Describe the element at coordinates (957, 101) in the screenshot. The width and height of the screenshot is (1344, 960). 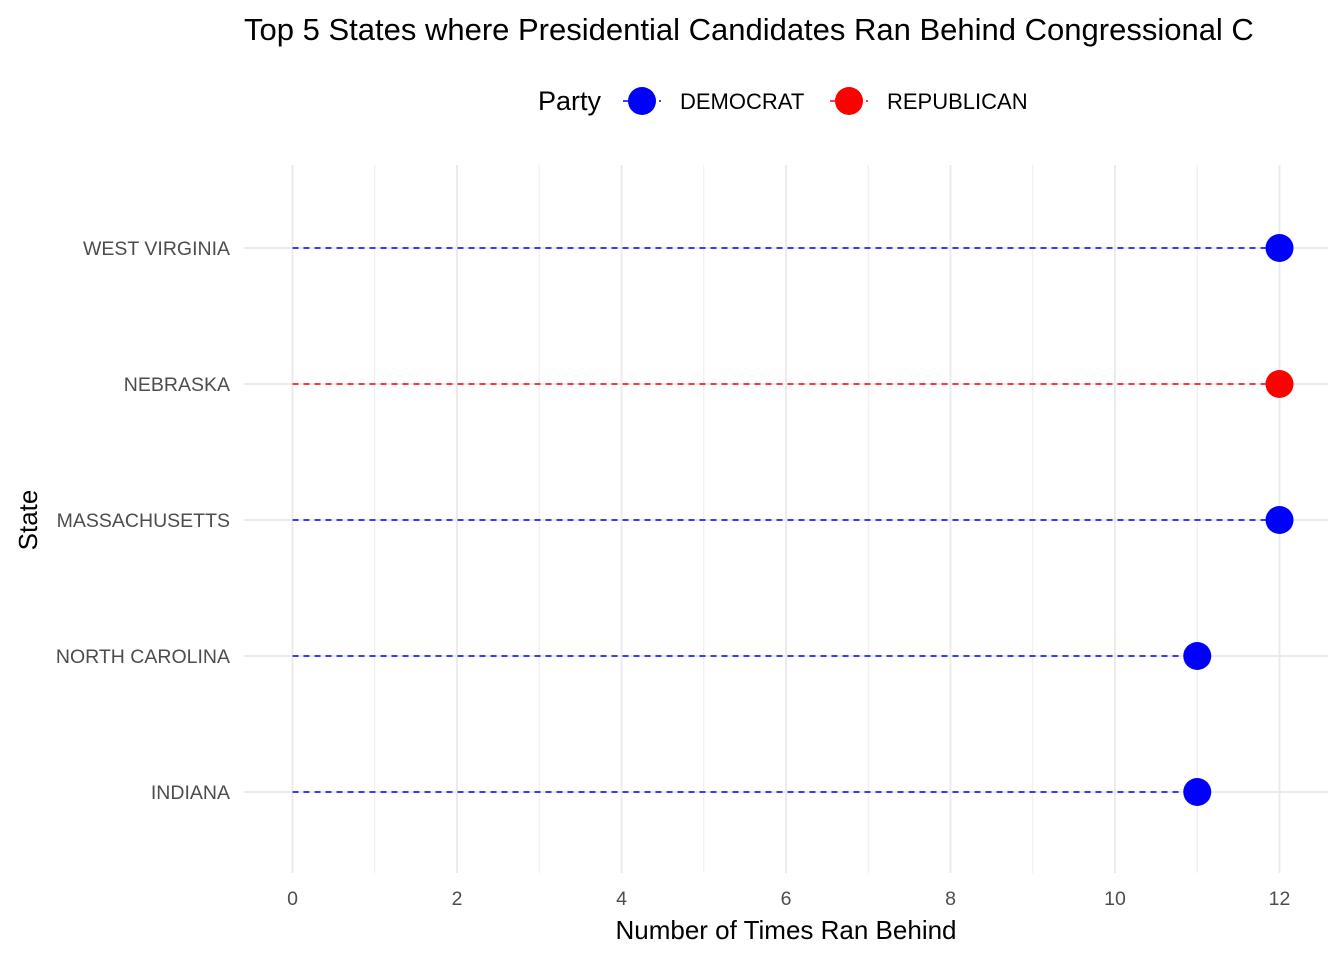
I see `legend-label: REPUBLICAN` at that location.